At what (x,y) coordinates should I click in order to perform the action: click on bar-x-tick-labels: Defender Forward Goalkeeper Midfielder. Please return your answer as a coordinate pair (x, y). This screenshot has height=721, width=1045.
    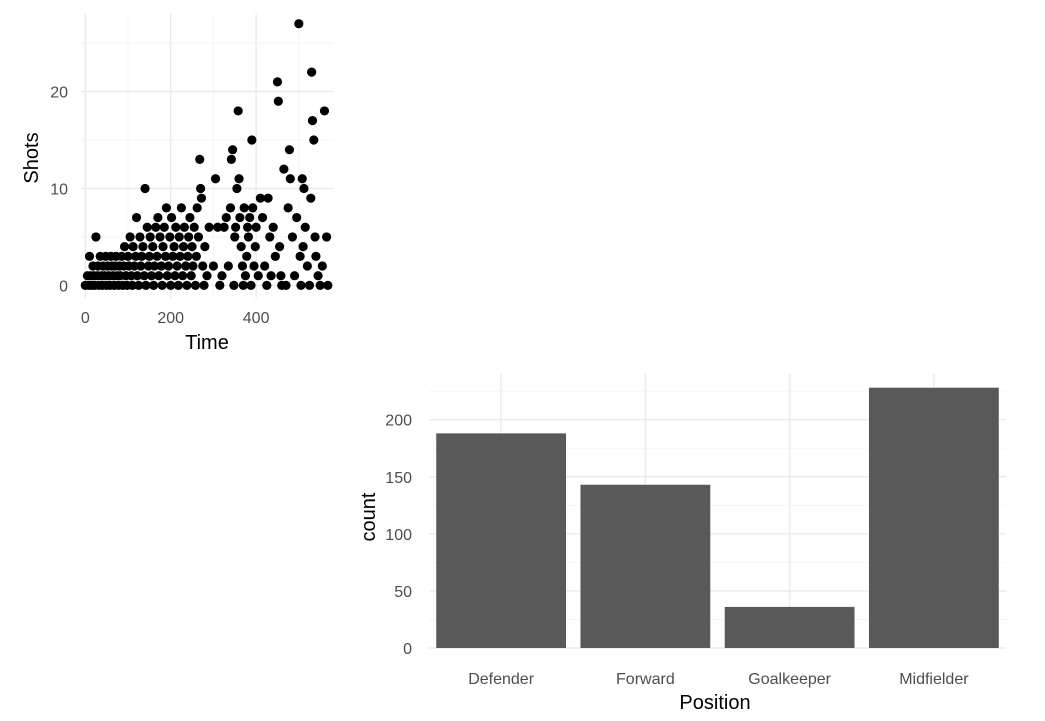
    Looking at the image, I should click on (718, 679).